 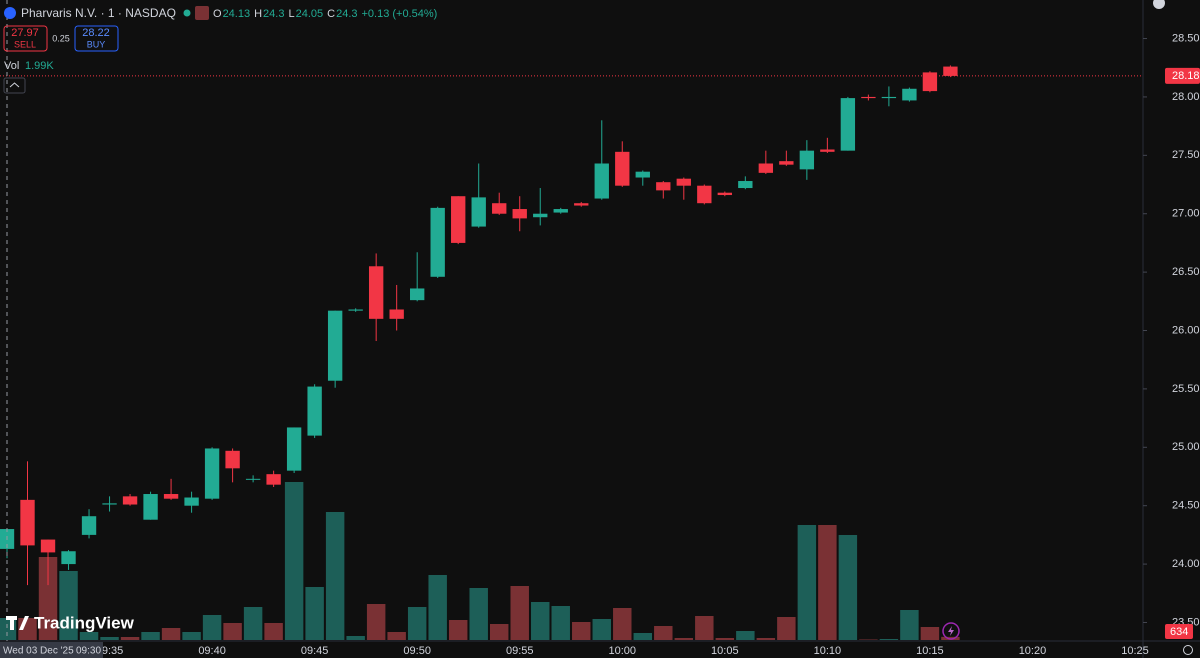 What do you see at coordinates (417, 651) in the screenshot?
I see `x-tick-label: 09:50` at bounding box center [417, 651].